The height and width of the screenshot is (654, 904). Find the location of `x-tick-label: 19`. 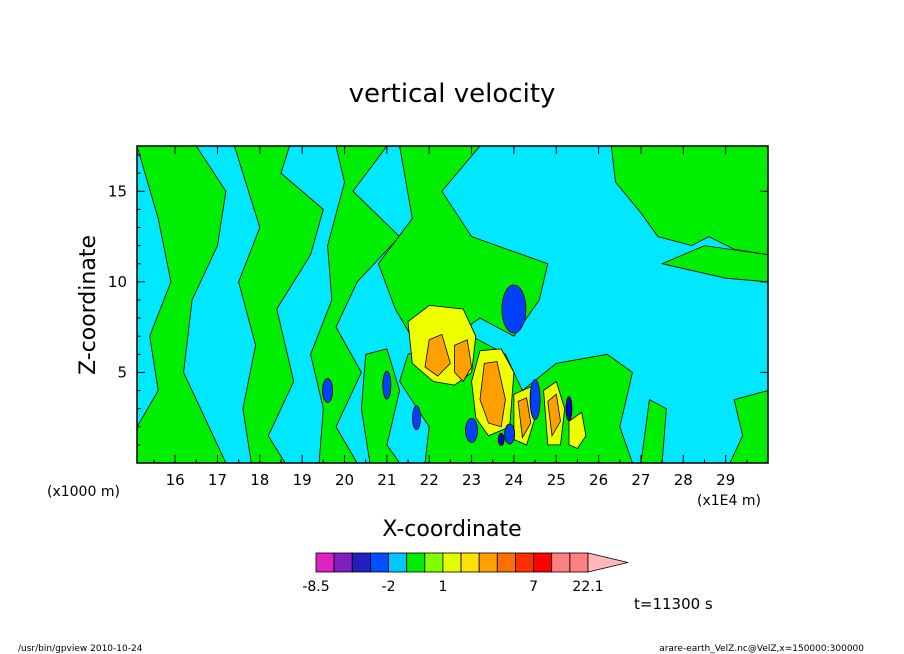

x-tick-label: 19 is located at coordinates (302, 480).